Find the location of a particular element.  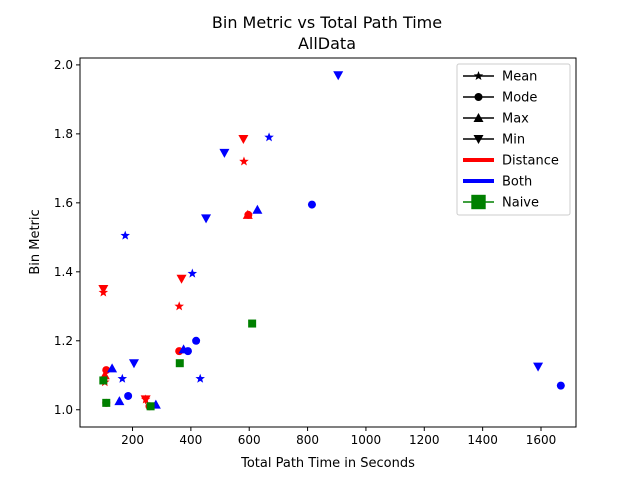

legend-entry-mean: Mean is located at coordinates (500, 77).